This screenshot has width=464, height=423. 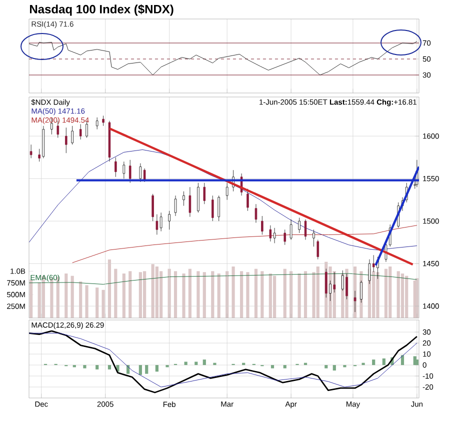 I want to click on chart-title: Nasdaq 100 Index ($NDX), so click(x=102, y=10).